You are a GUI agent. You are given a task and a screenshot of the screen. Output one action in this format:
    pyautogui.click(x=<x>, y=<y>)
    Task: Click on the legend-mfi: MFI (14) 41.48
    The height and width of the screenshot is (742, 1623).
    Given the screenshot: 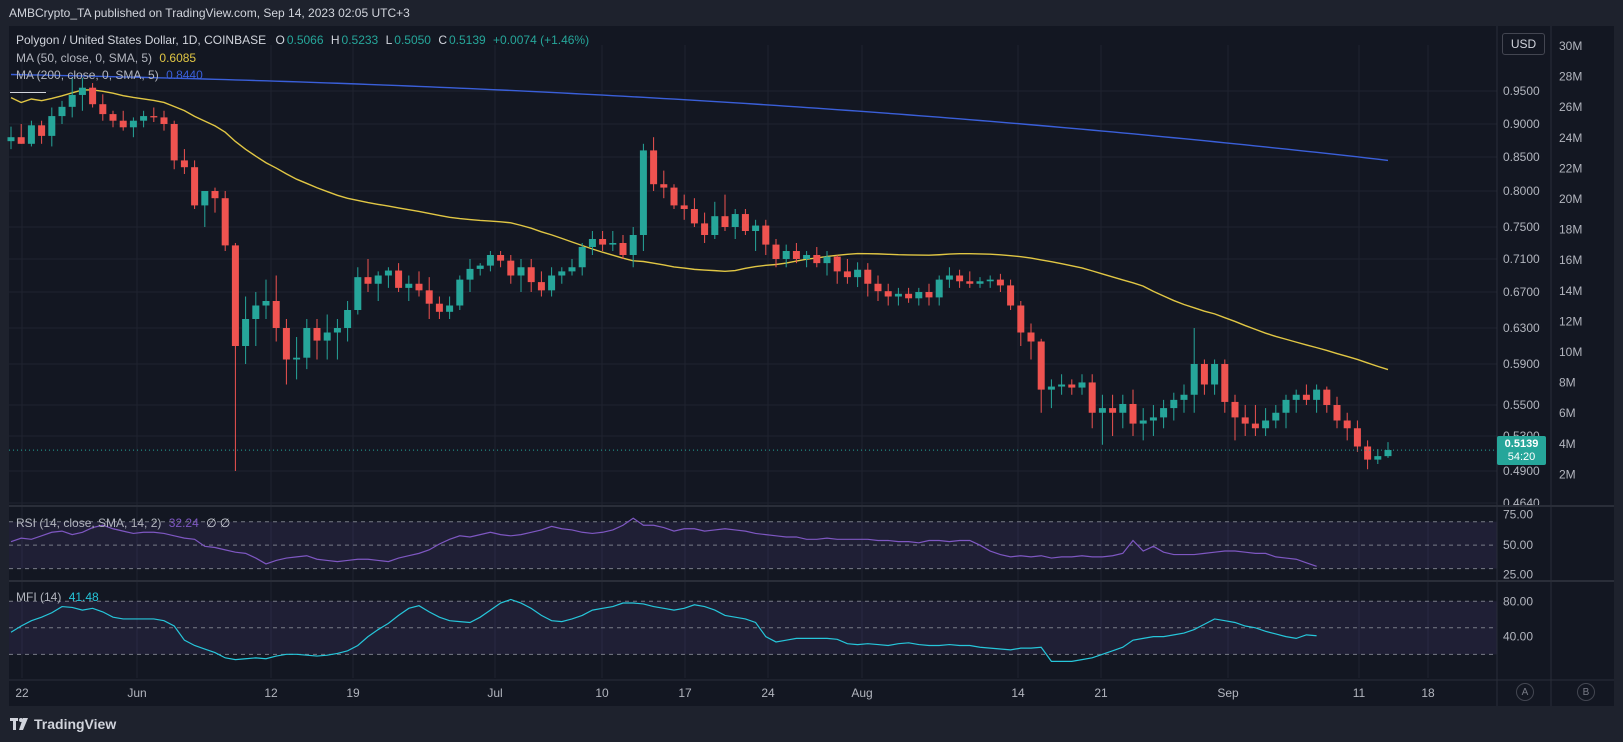 What is the action you would take?
    pyautogui.click(x=57, y=597)
    